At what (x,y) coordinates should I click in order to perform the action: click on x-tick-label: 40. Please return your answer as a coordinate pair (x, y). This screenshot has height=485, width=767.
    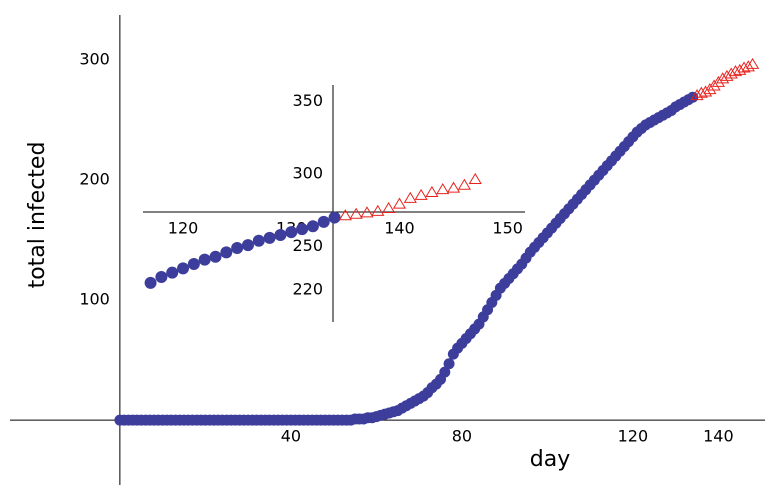
    Looking at the image, I should click on (291, 436).